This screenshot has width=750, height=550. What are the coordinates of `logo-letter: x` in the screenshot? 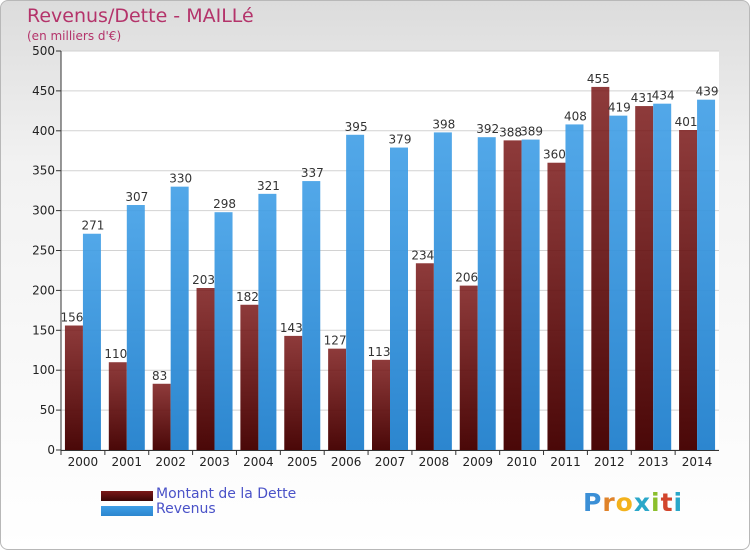 It's located at (642, 502).